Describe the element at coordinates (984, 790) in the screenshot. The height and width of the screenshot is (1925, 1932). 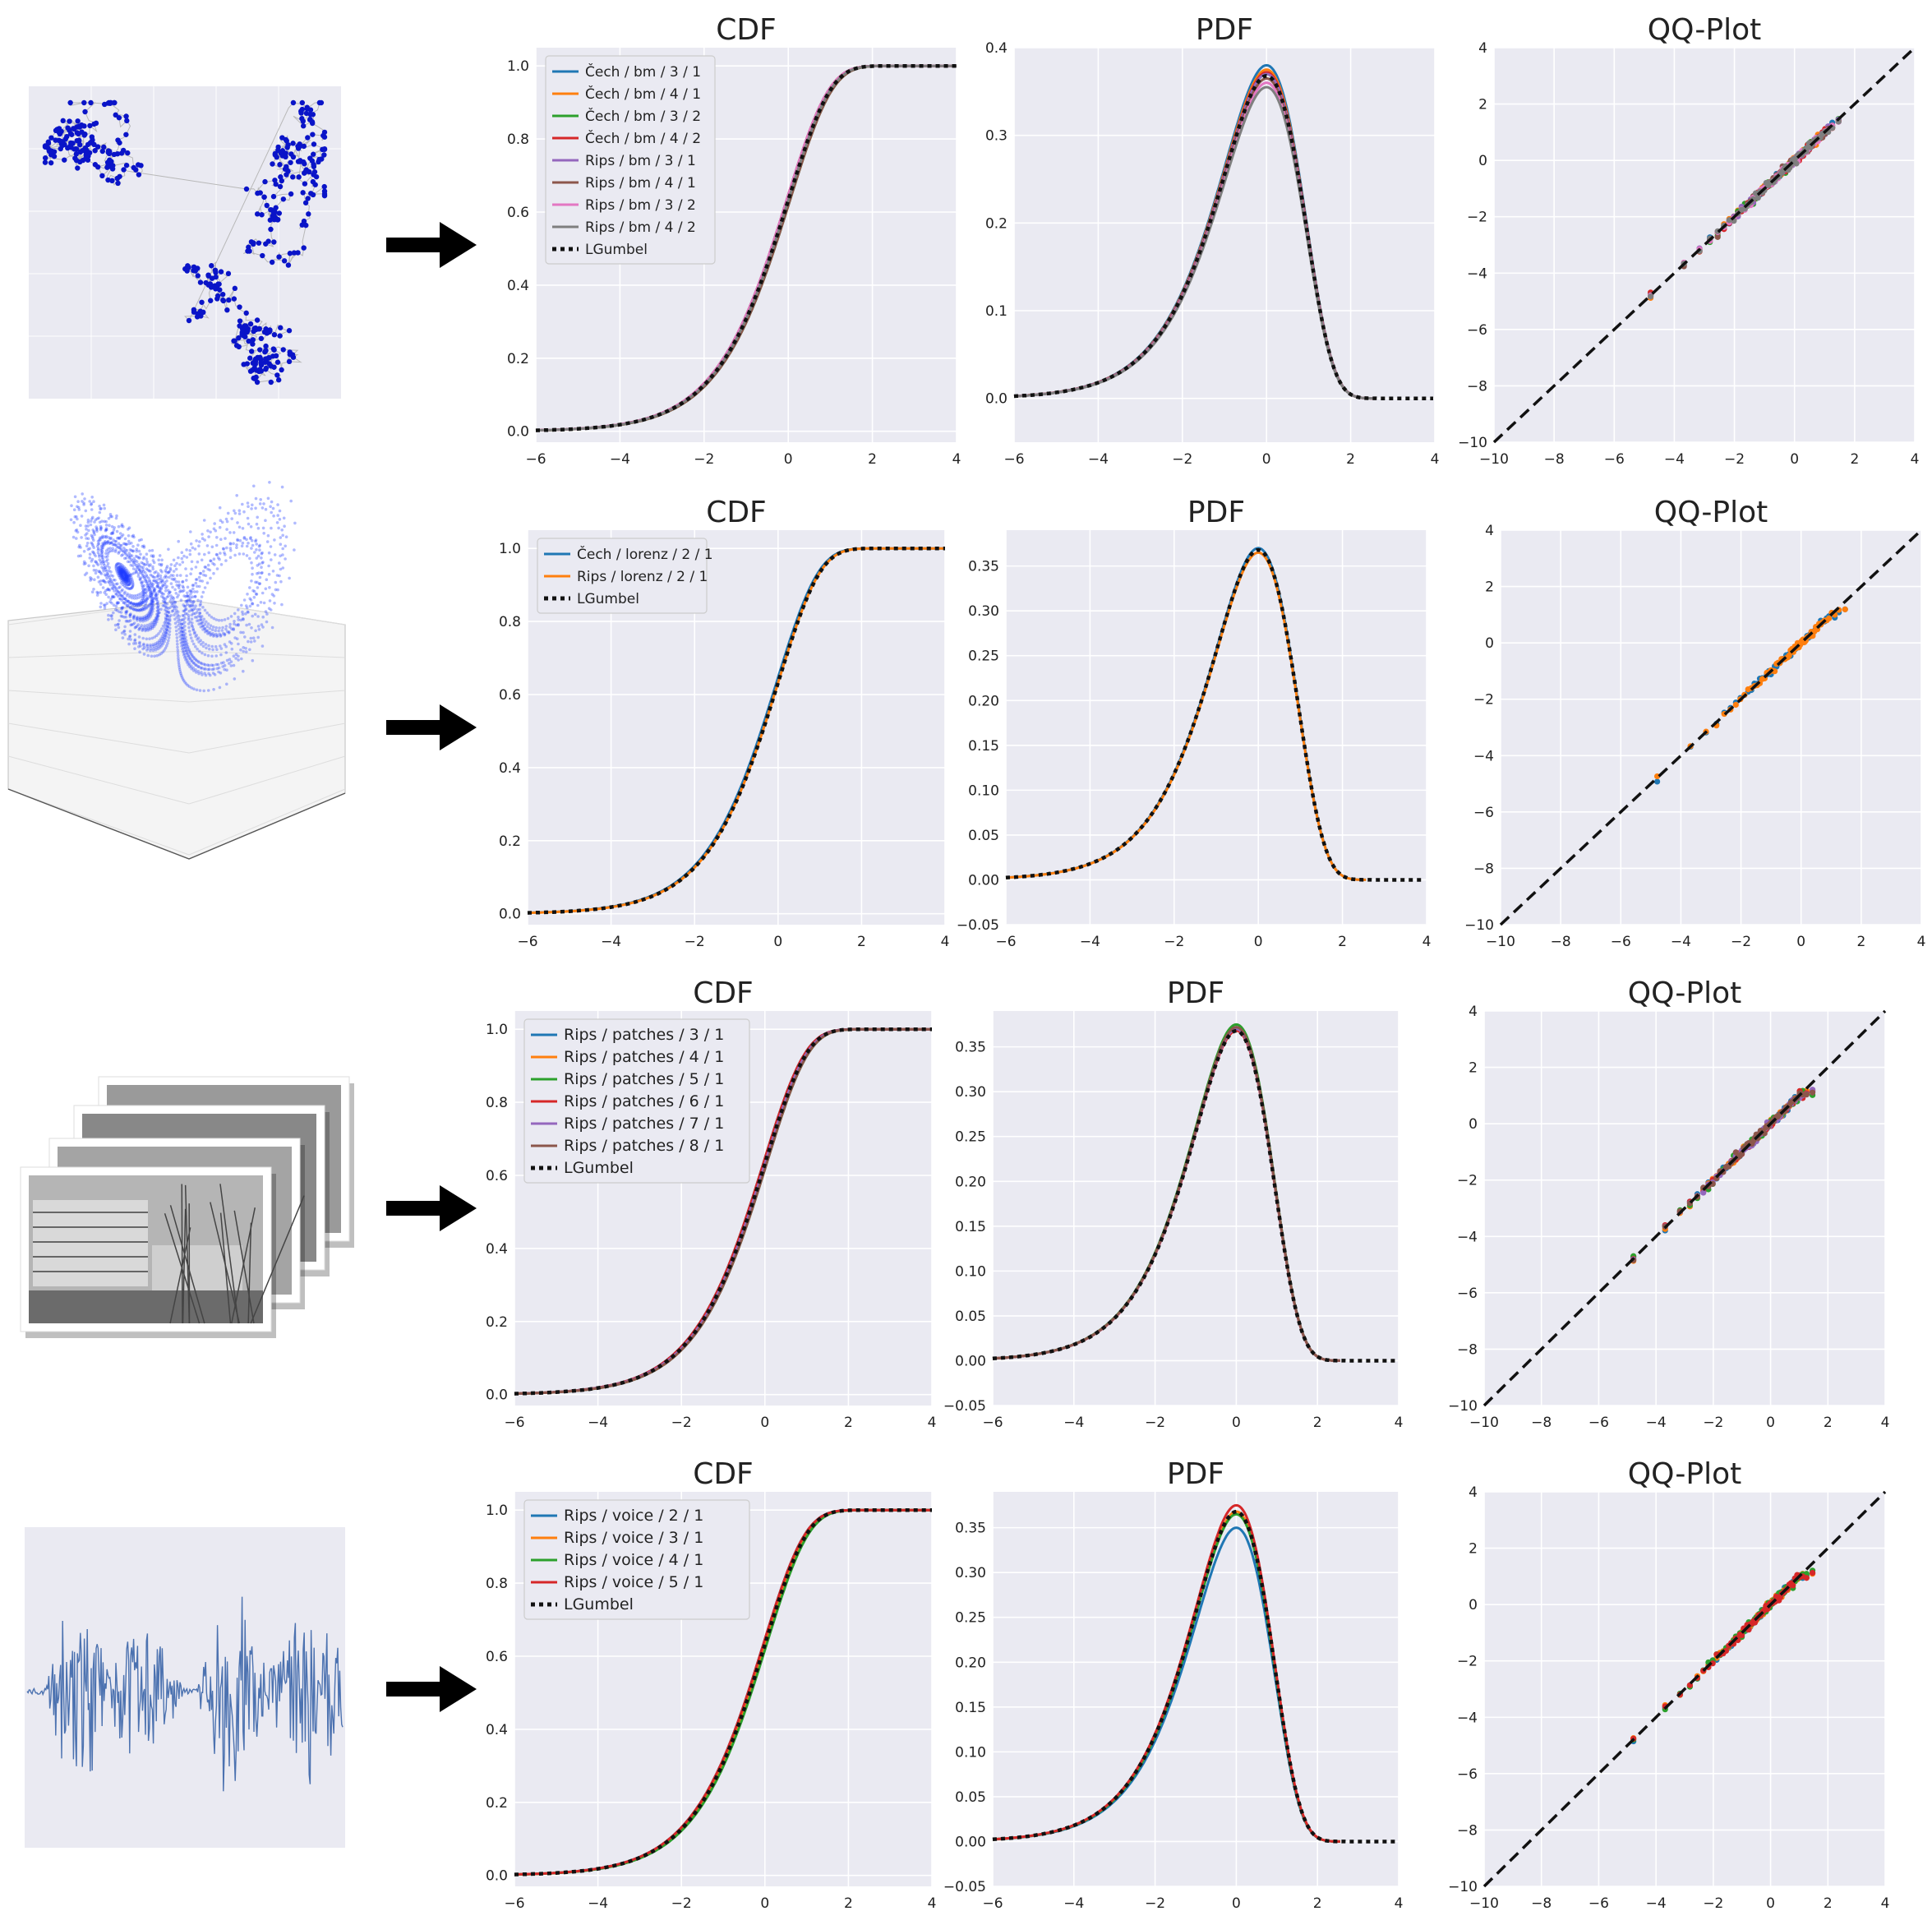
I see `pdf-ytick-label: 0.10` at that location.